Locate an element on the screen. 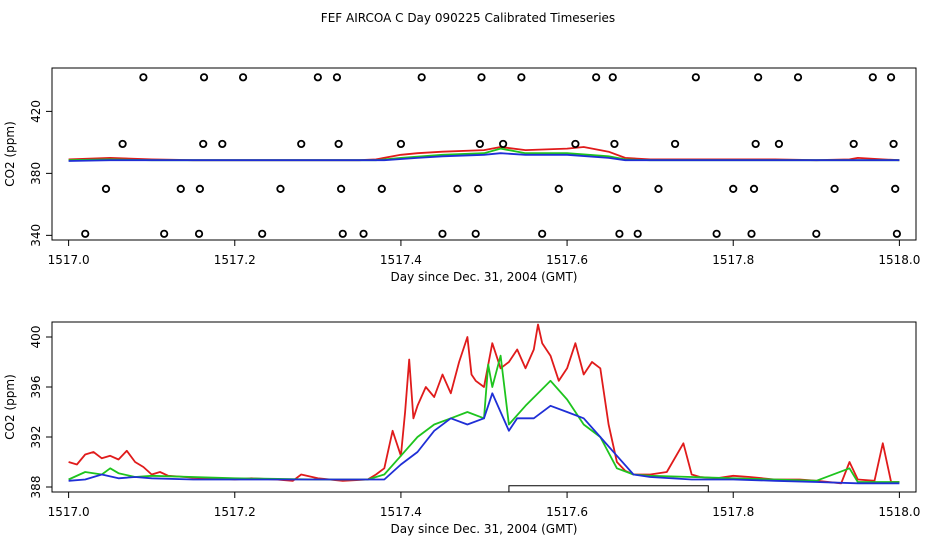  top-y-axis: 340 380 420 is located at coordinates (40, 173).